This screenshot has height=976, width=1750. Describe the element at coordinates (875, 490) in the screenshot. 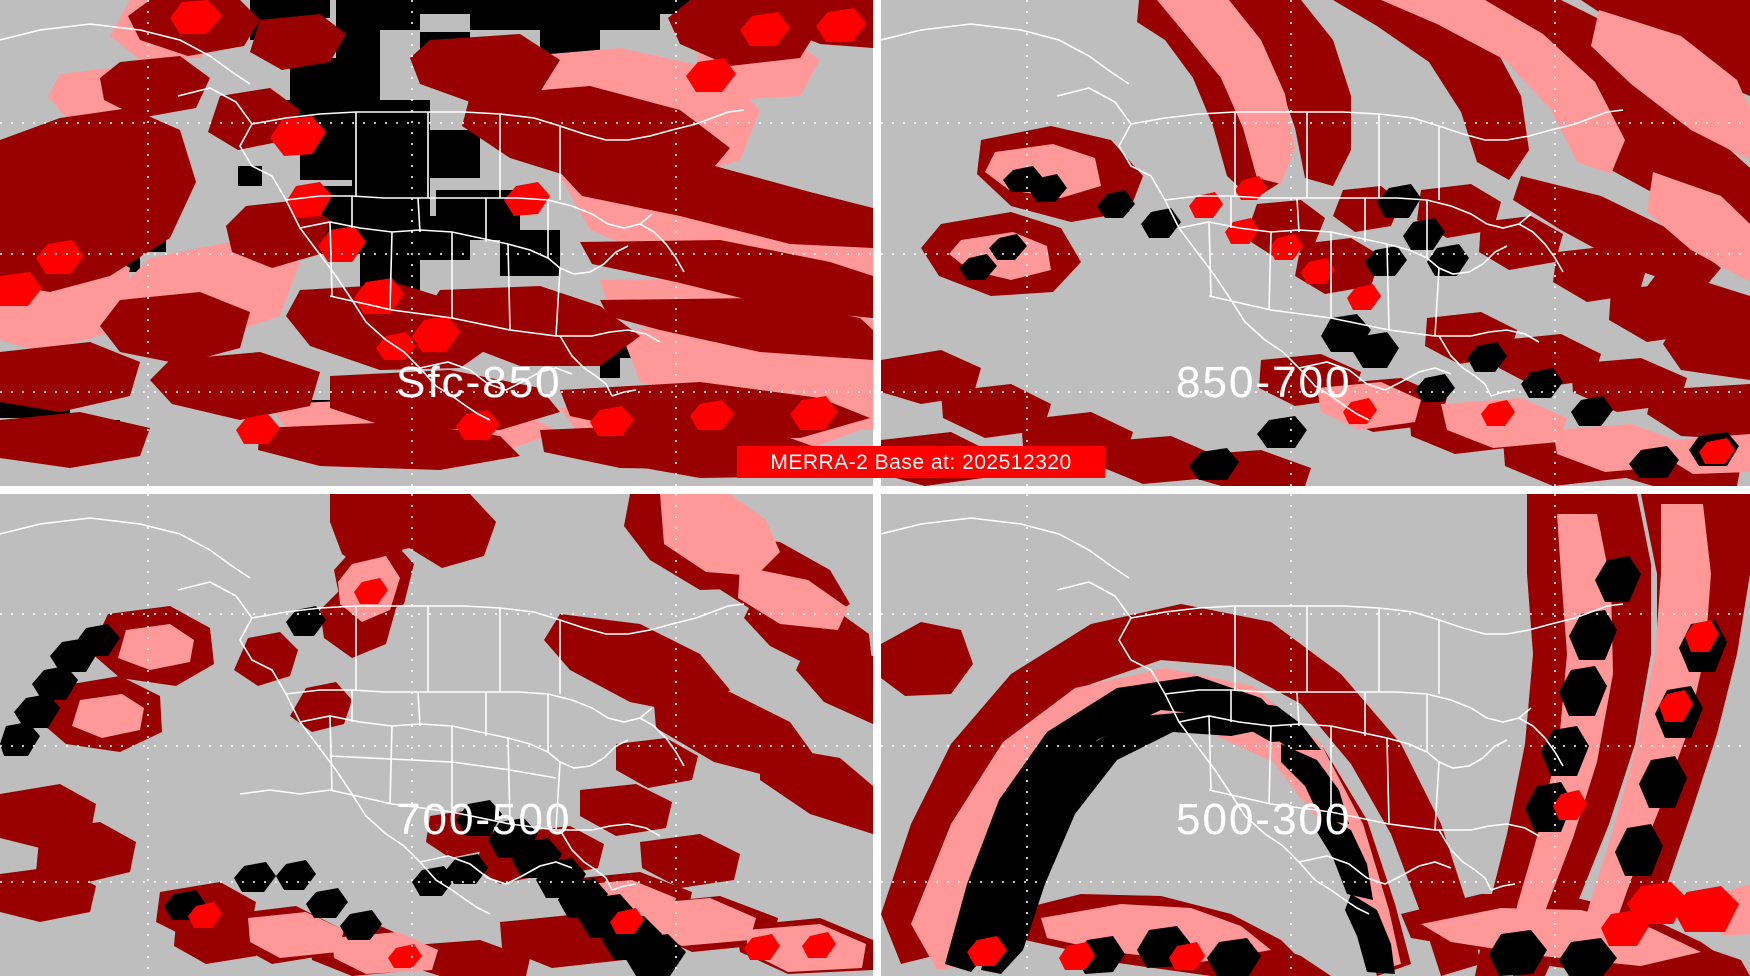

I see `panel-divider-horizontal` at that location.